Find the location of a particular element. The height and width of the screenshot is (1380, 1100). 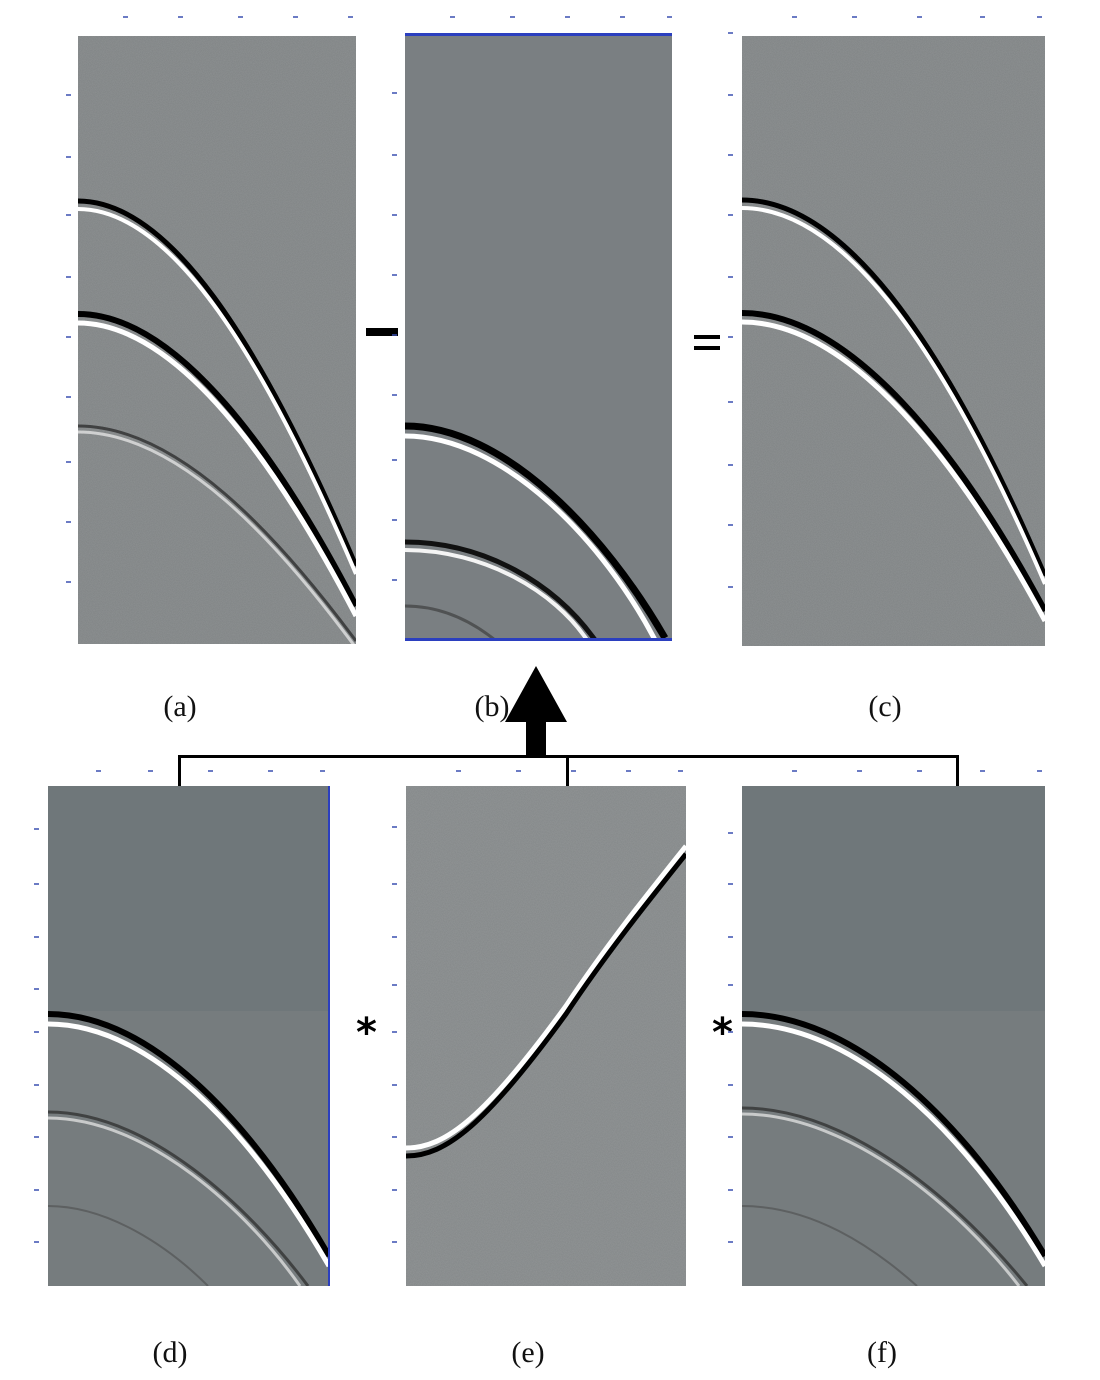

bracket-left is located at coordinates (179, 771).